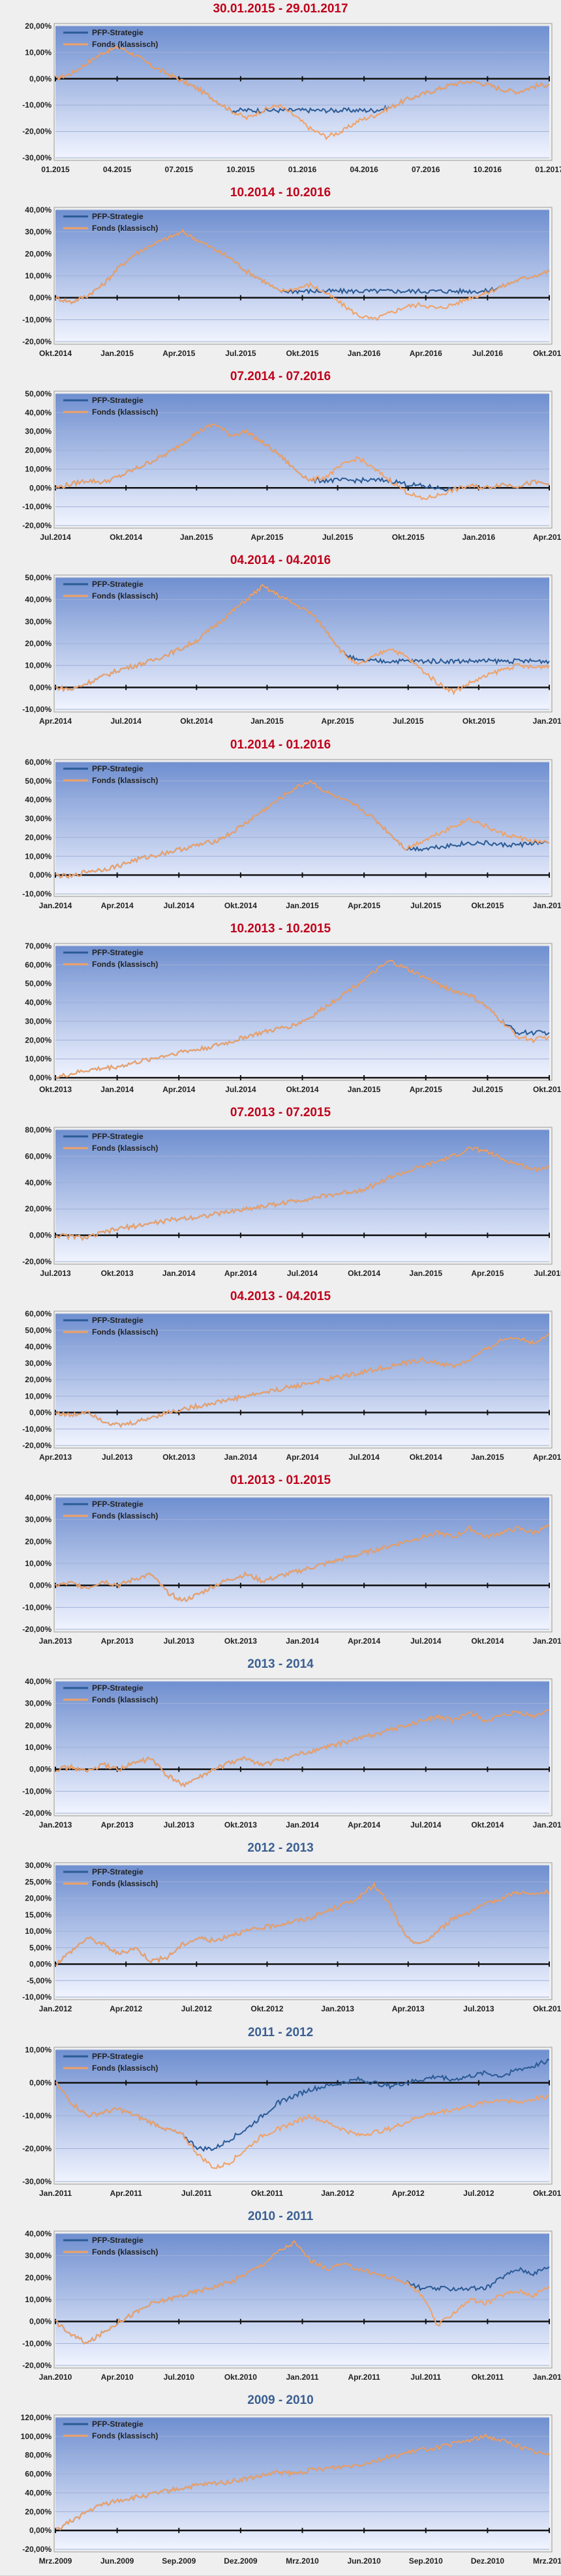 This screenshot has width=561, height=2576. Describe the element at coordinates (55, 2008) in the screenshot. I see `x-tick-label: Jan.2012` at that location.